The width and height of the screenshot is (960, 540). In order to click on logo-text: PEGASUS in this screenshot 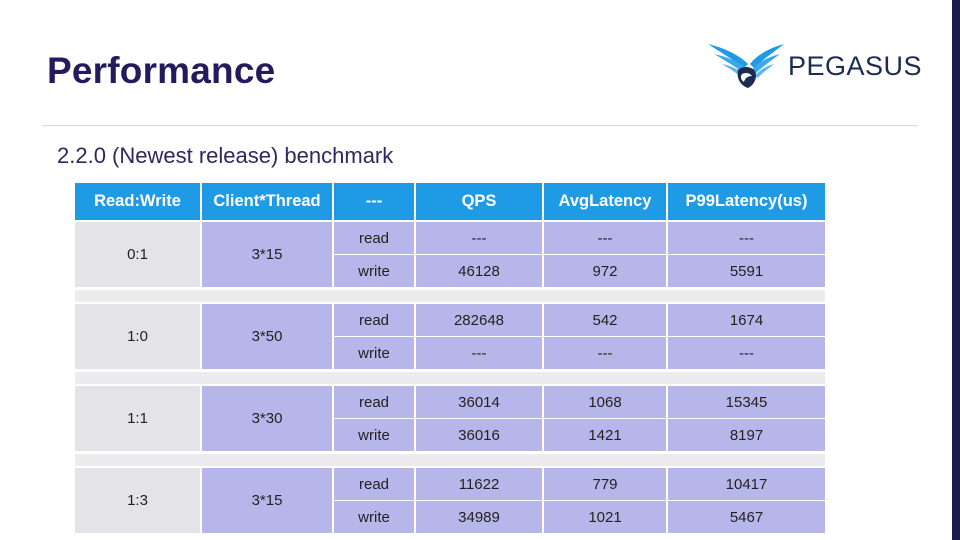, I will do `click(855, 65)`.